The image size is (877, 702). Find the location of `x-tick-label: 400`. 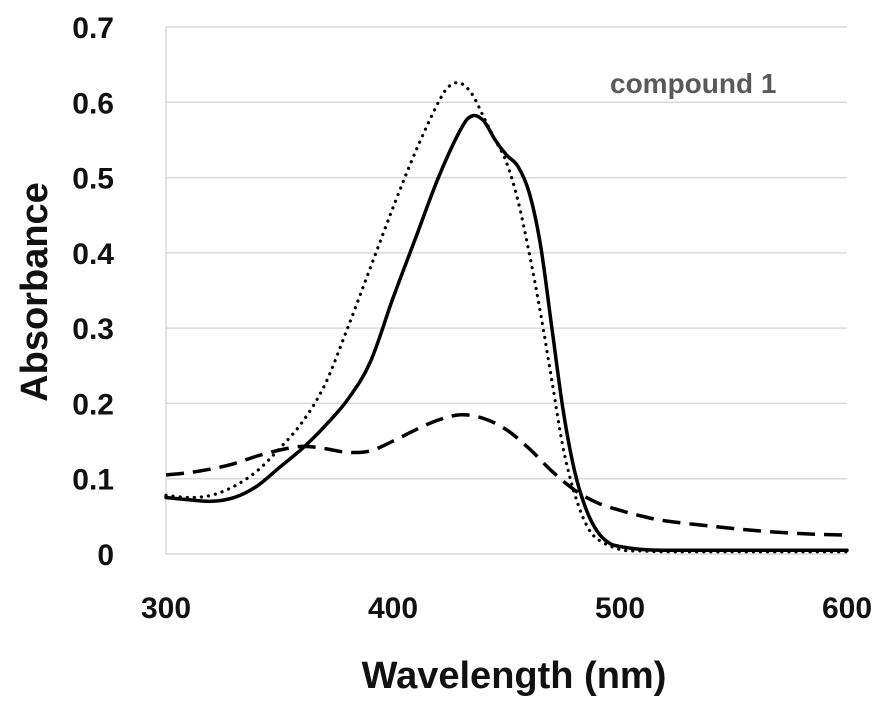

x-tick-label: 400 is located at coordinates (393, 608).